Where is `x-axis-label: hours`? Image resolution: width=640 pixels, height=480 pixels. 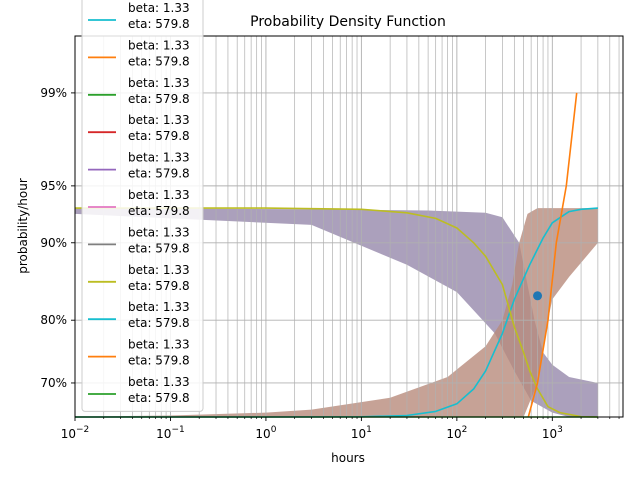 x-axis-label: hours is located at coordinates (348, 458).